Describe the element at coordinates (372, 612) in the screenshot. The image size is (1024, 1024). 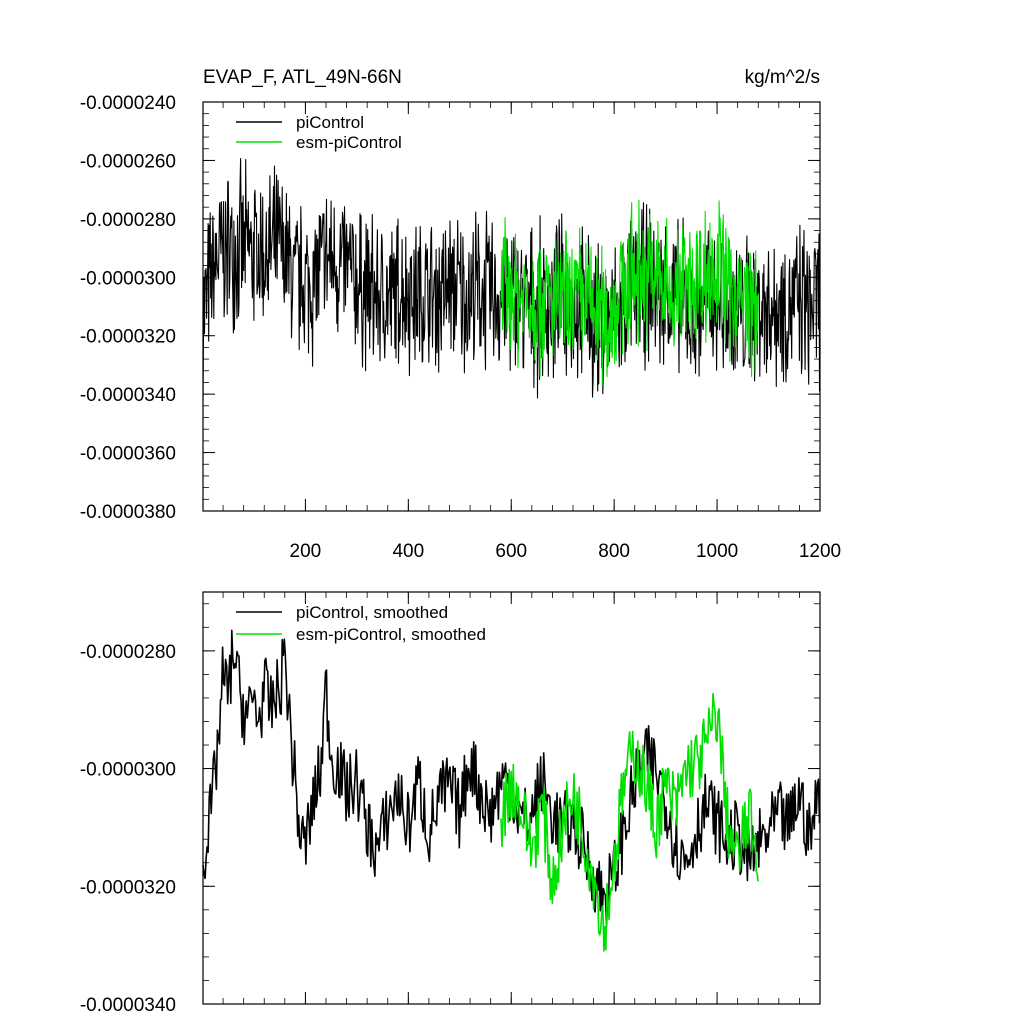
I see `legend-label-picontrol-smoothed: piControl, smoothed` at that location.